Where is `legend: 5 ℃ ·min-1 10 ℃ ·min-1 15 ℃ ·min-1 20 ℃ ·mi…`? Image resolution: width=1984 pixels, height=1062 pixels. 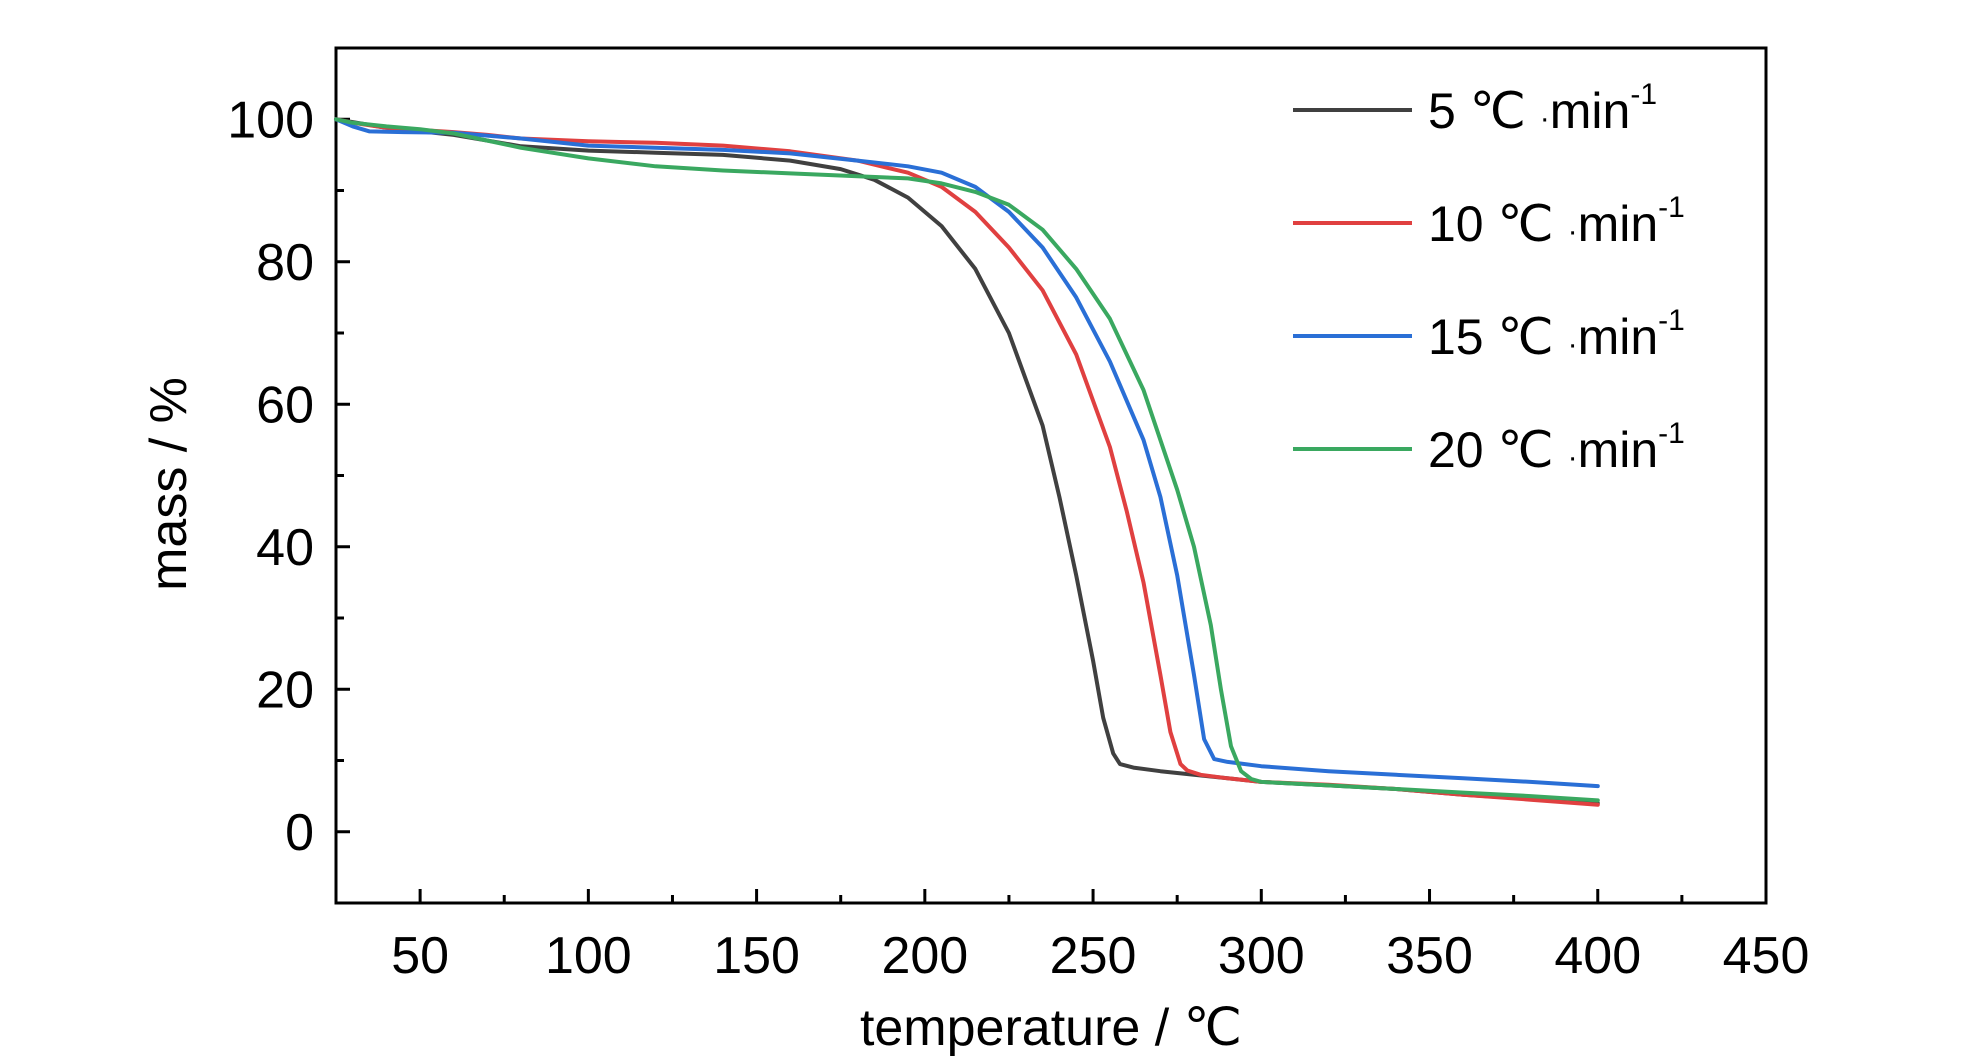 legend: 5 ℃ ·min-1 10 ℃ ·min-1 15 ℃ ·min-1 20 ℃ ·mi… is located at coordinates (1489, 278).